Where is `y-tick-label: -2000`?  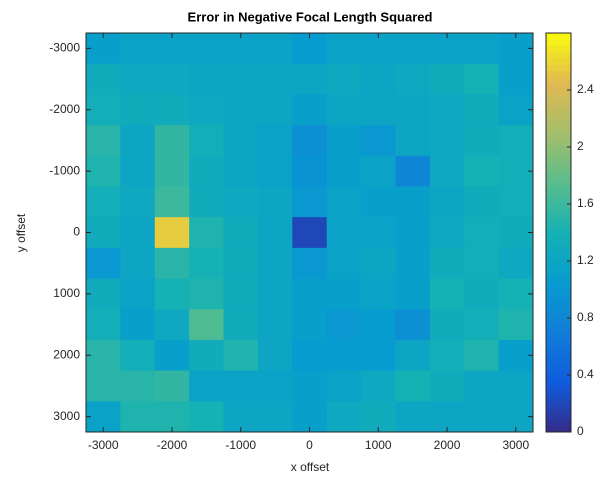
y-tick-label: -2000 is located at coordinates (64, 109).